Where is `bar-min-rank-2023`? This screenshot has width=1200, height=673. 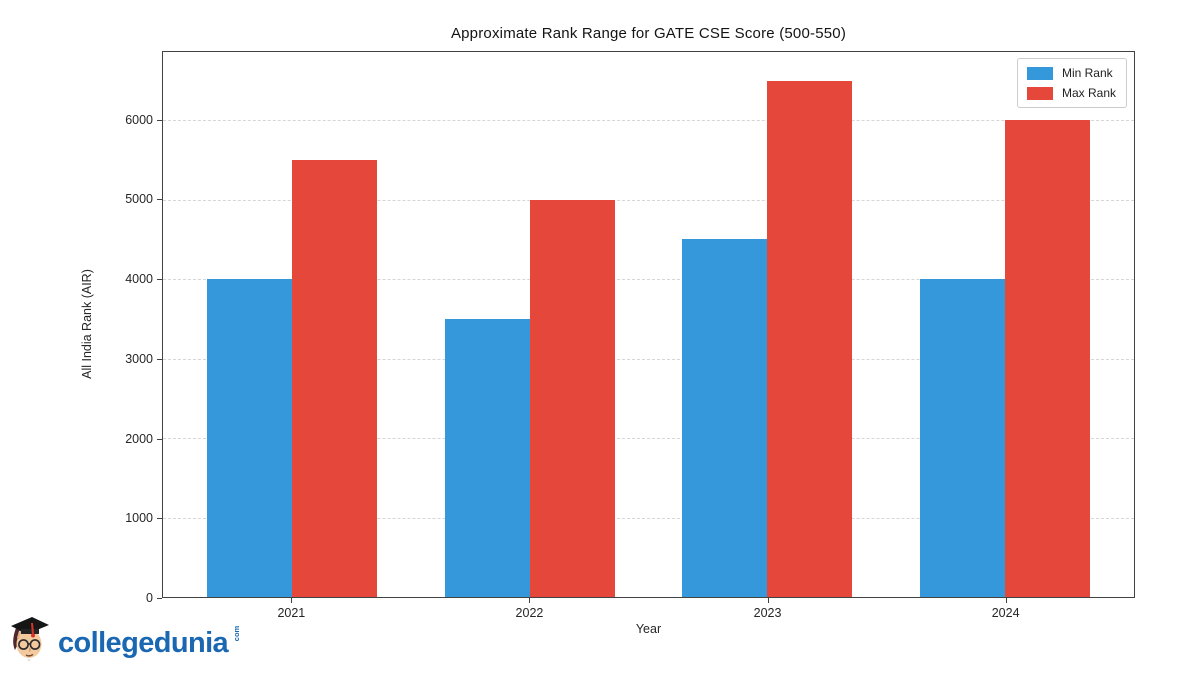
bar-min-rank-2023 is located at coordinates (725, 418).